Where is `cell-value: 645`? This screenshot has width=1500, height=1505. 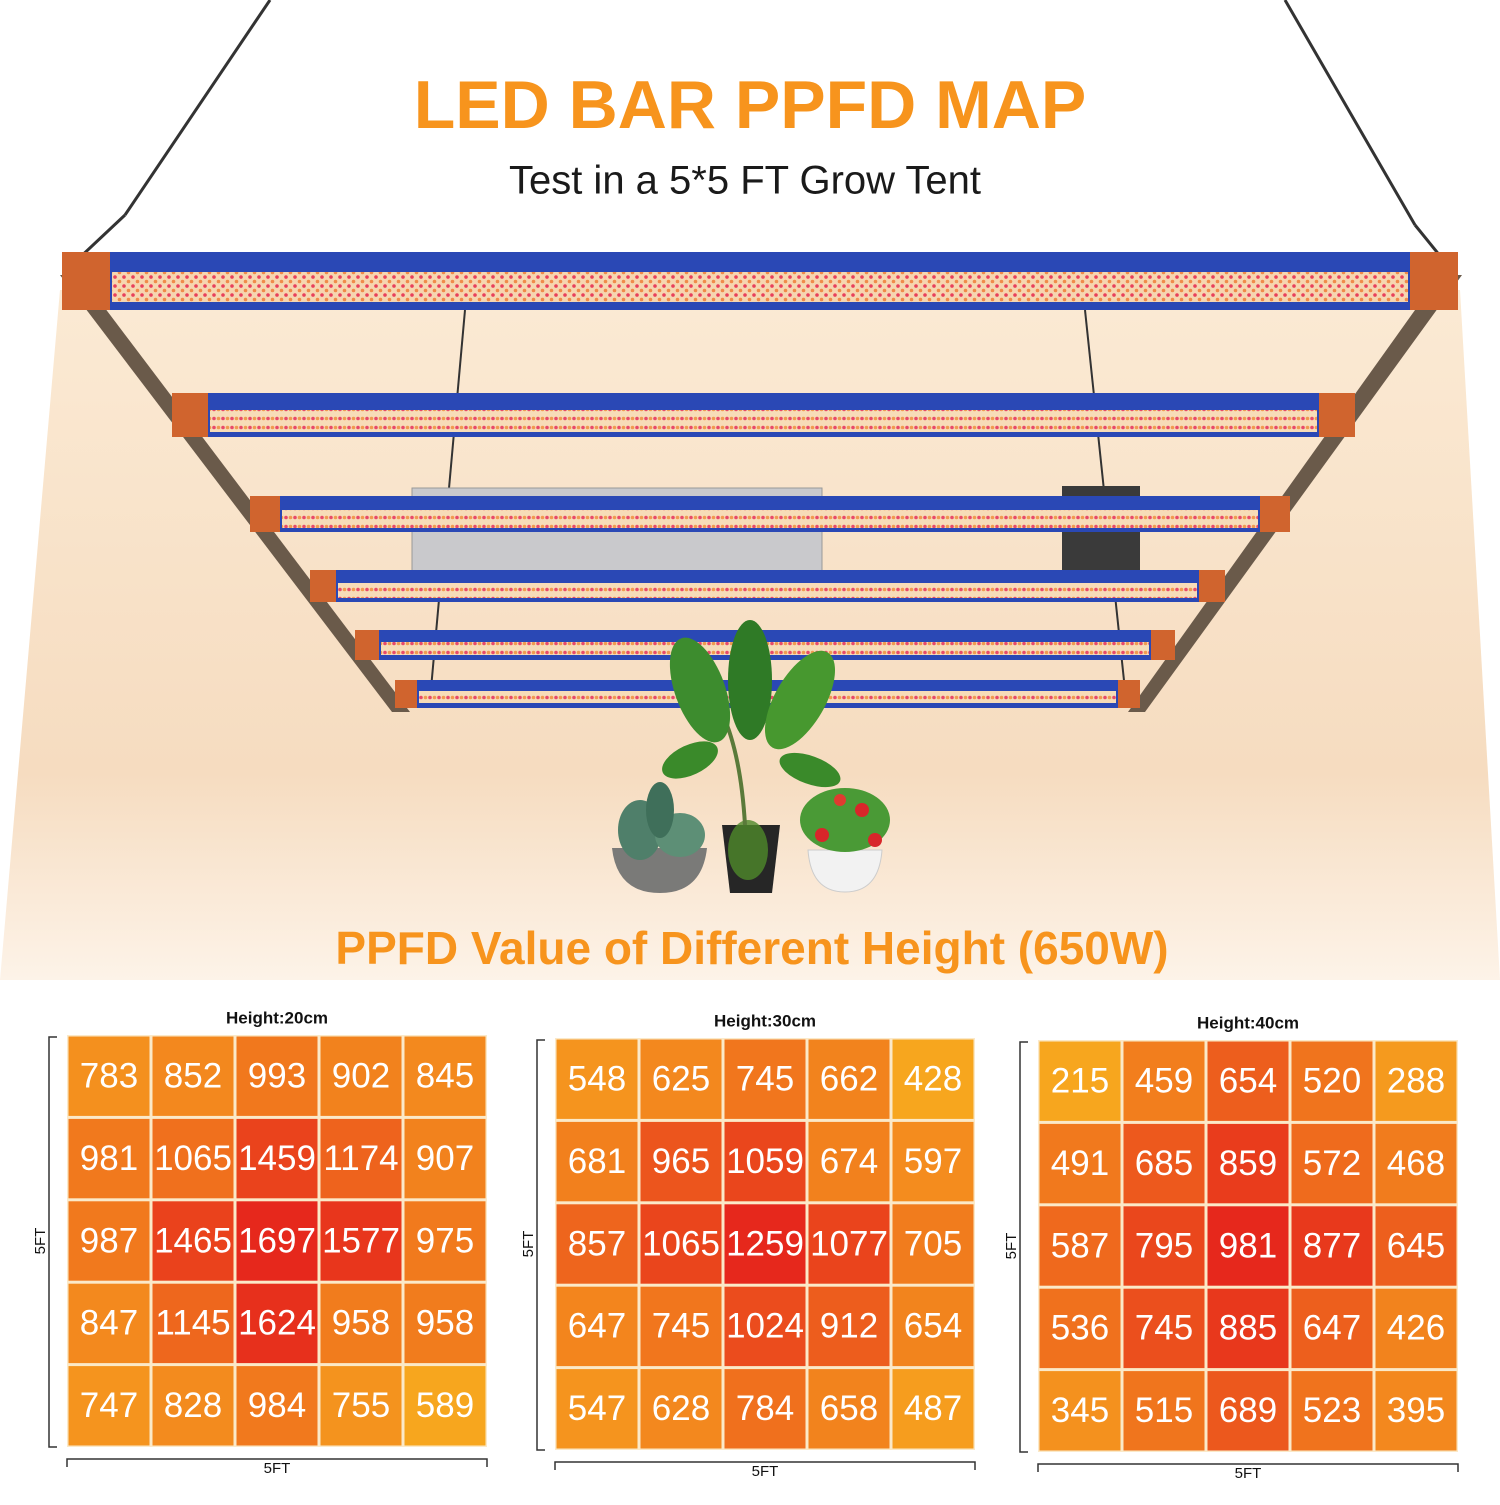
cell-value: 645 is located at coordinates (1416, 1245).